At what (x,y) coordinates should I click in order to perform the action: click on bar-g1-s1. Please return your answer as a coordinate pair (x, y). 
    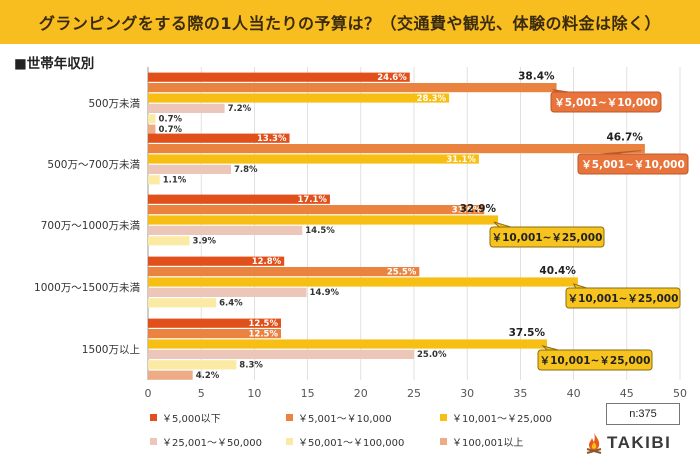
    Looking at the image, I should click on (396, 149).